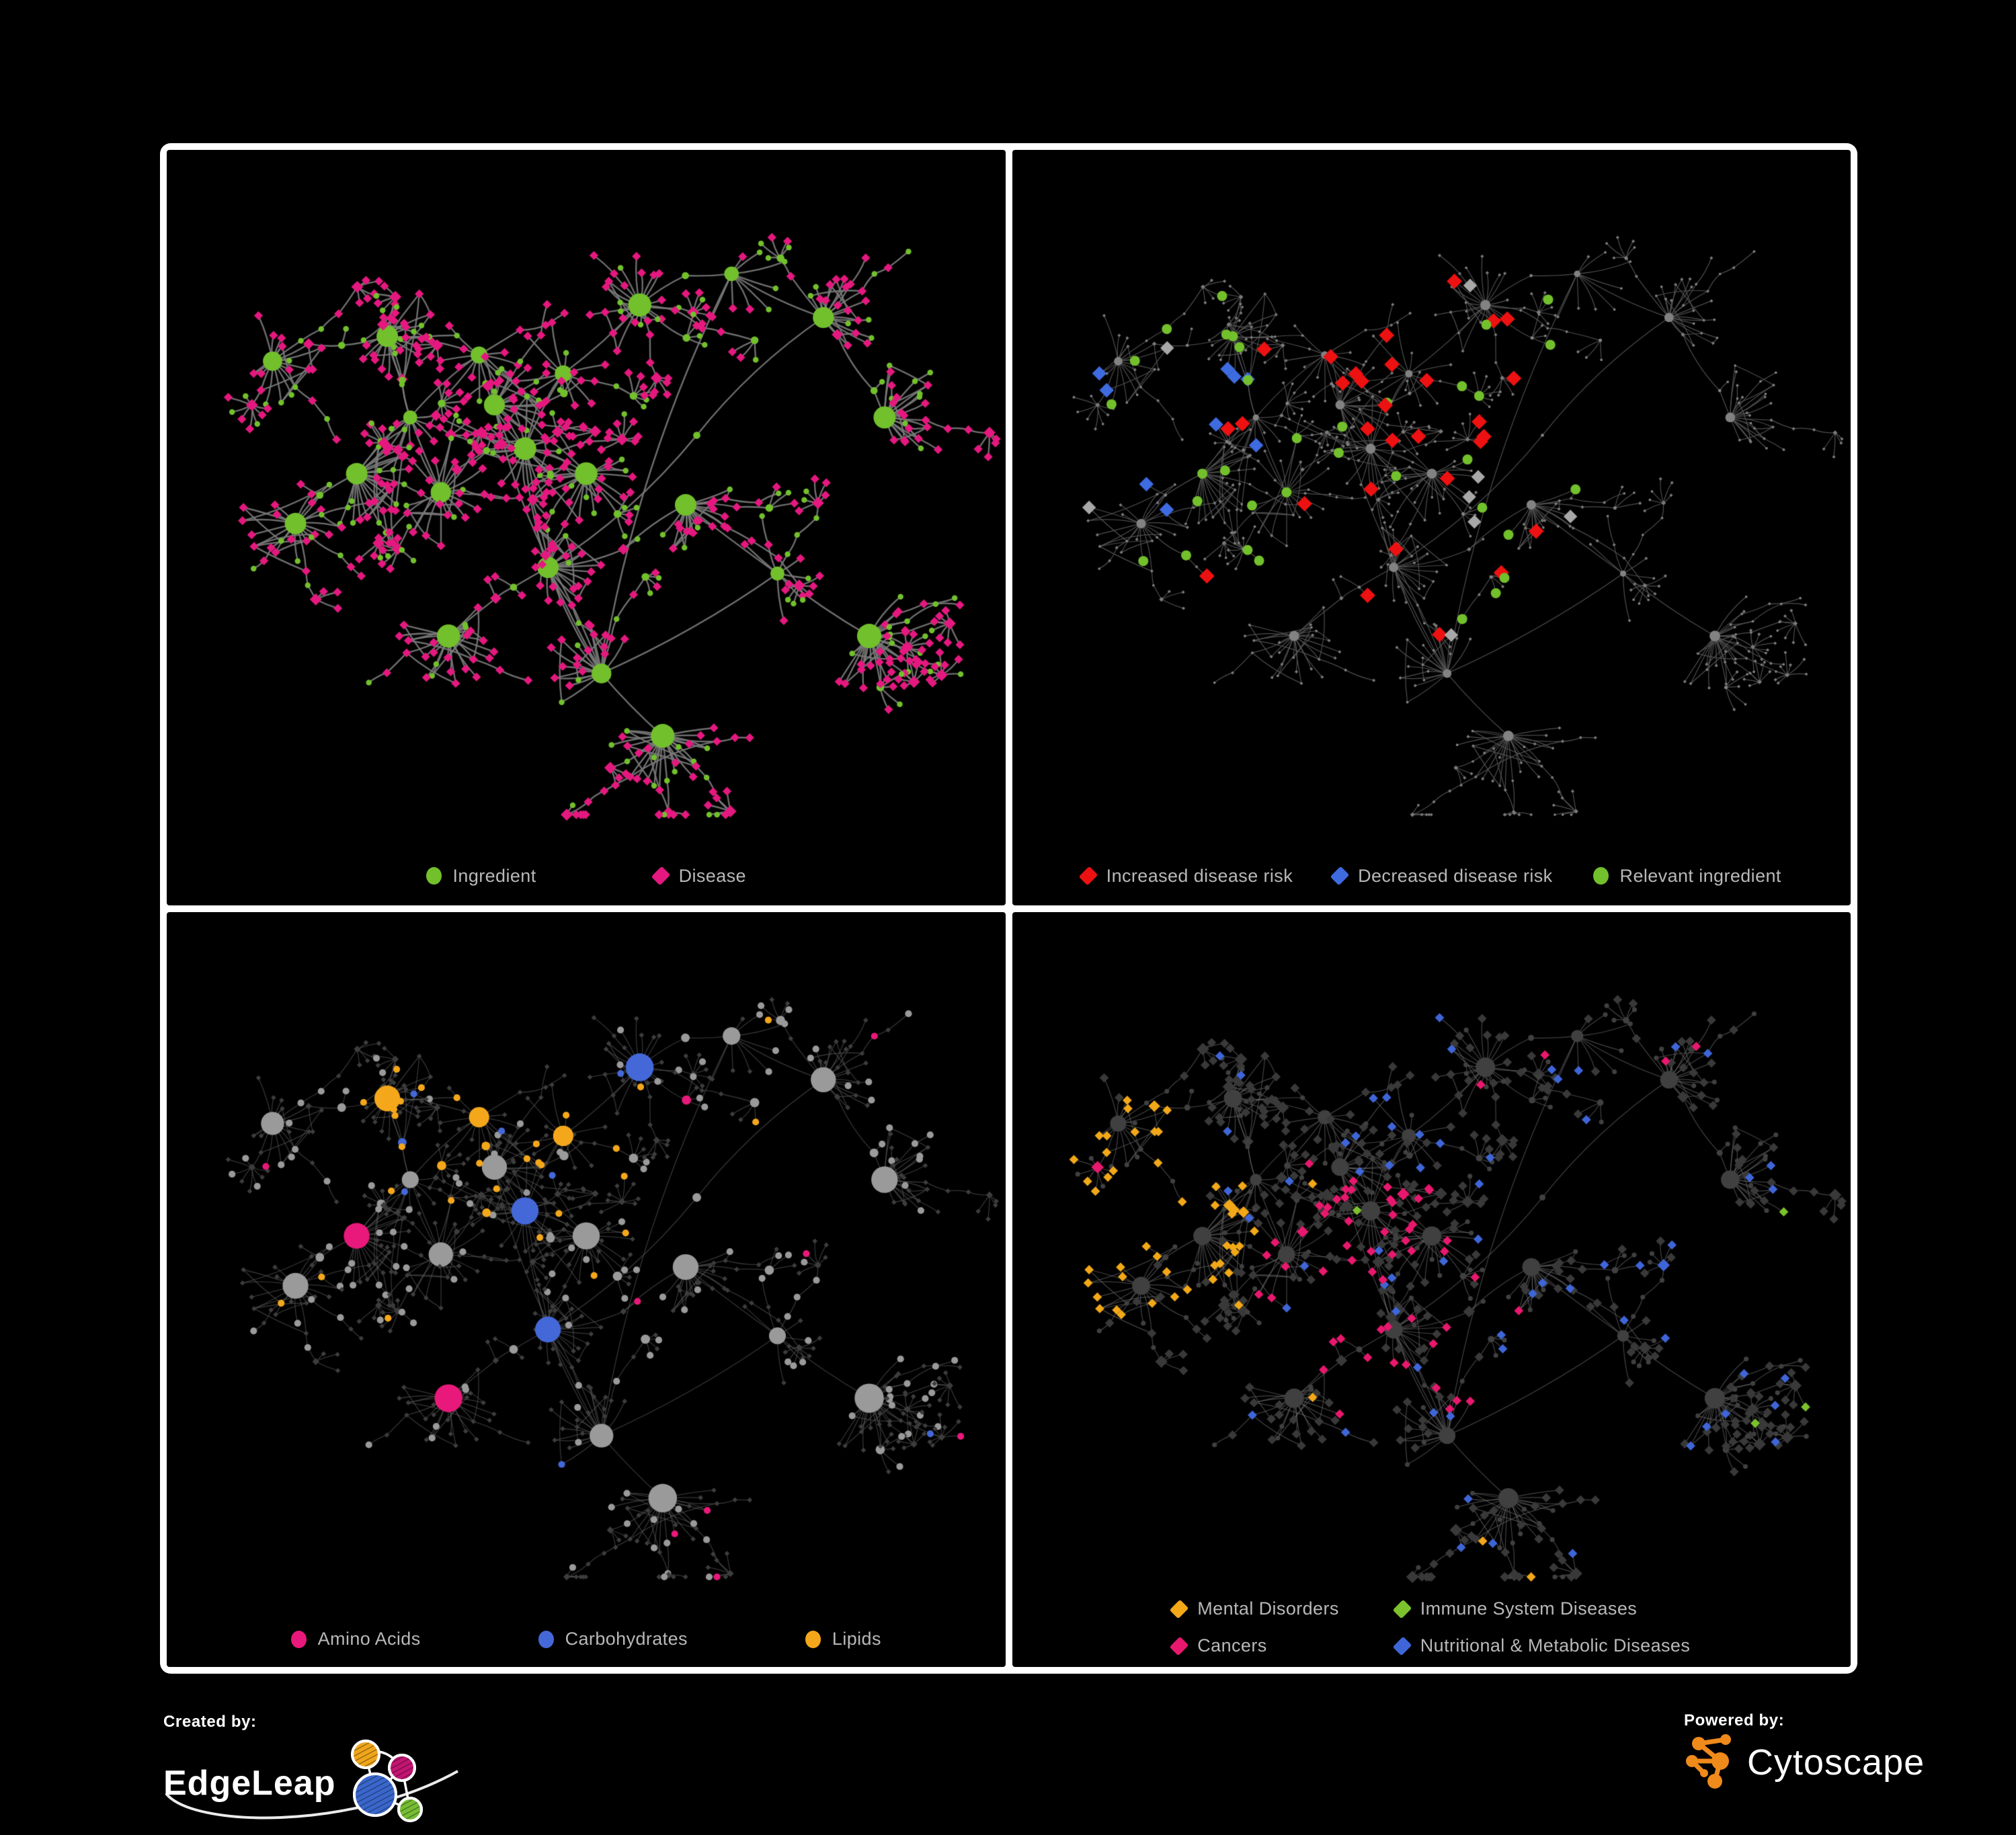 This screenshot has width=2016, height=1835. What do you see at coordinates (249, 1784) in the screenshot?
I see `edgeleap-brand: EdgeLeap` at bounding box center [249, 1784].